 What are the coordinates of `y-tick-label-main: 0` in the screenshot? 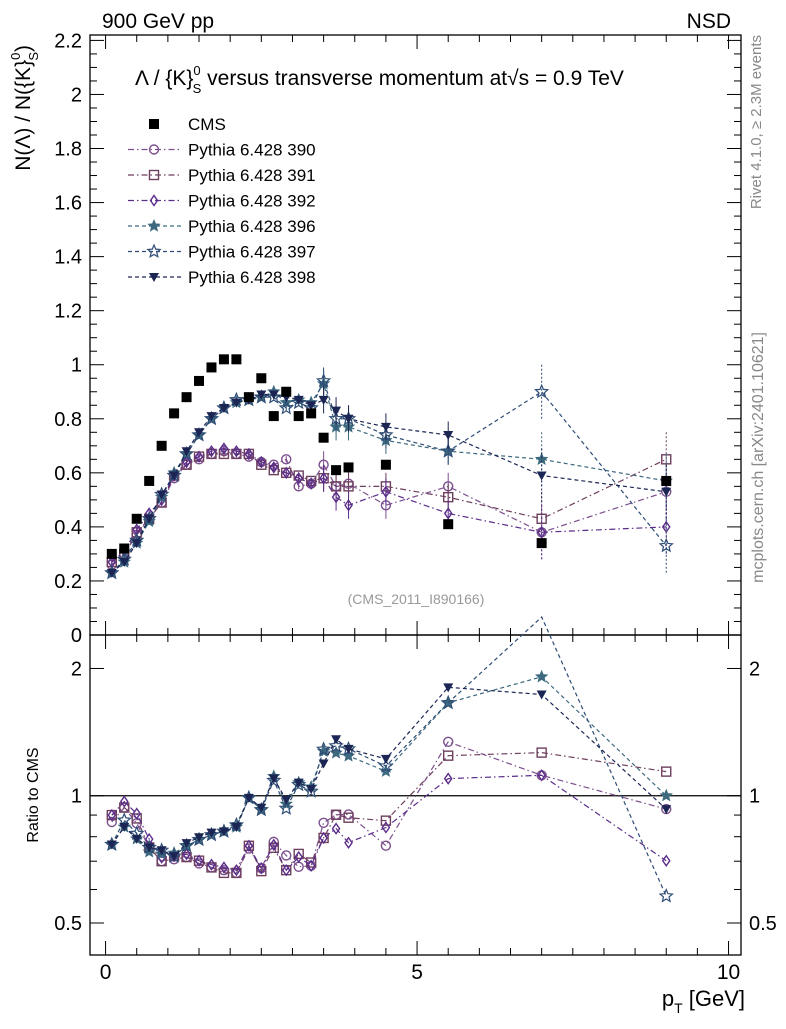 It's located at (76, 636).